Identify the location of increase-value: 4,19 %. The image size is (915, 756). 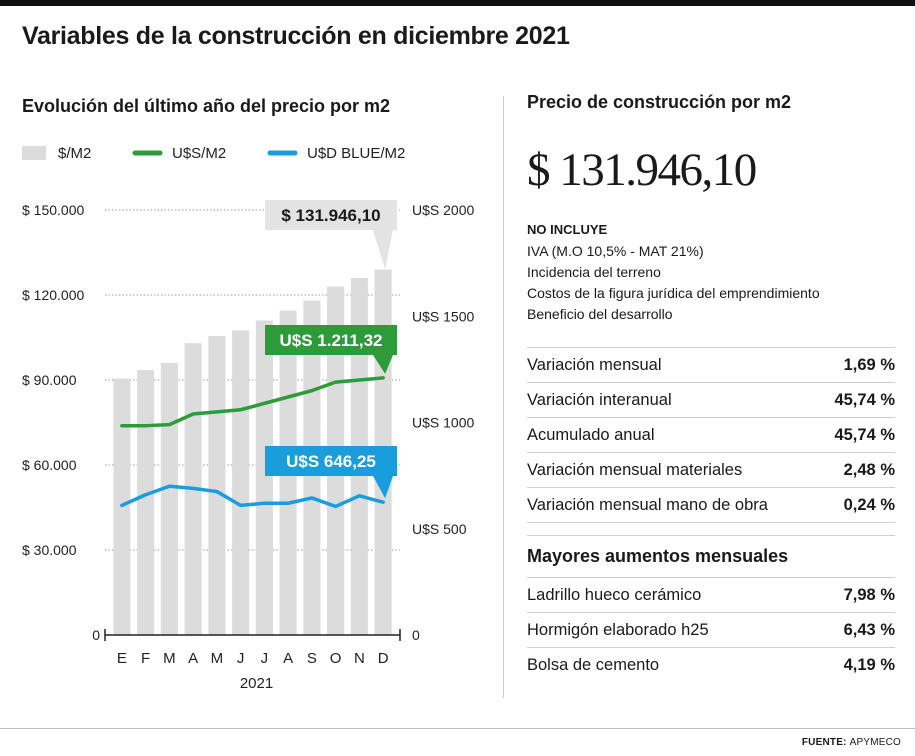
(869, 664).